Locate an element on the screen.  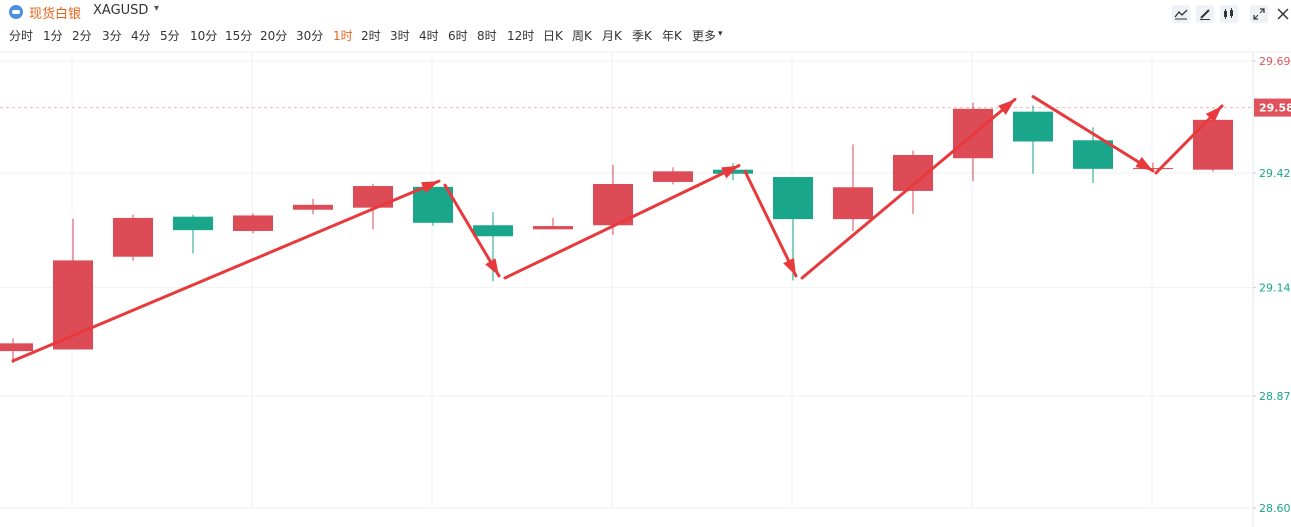
y-tick-label: 28.874 is located at coordinates (1275, 396).